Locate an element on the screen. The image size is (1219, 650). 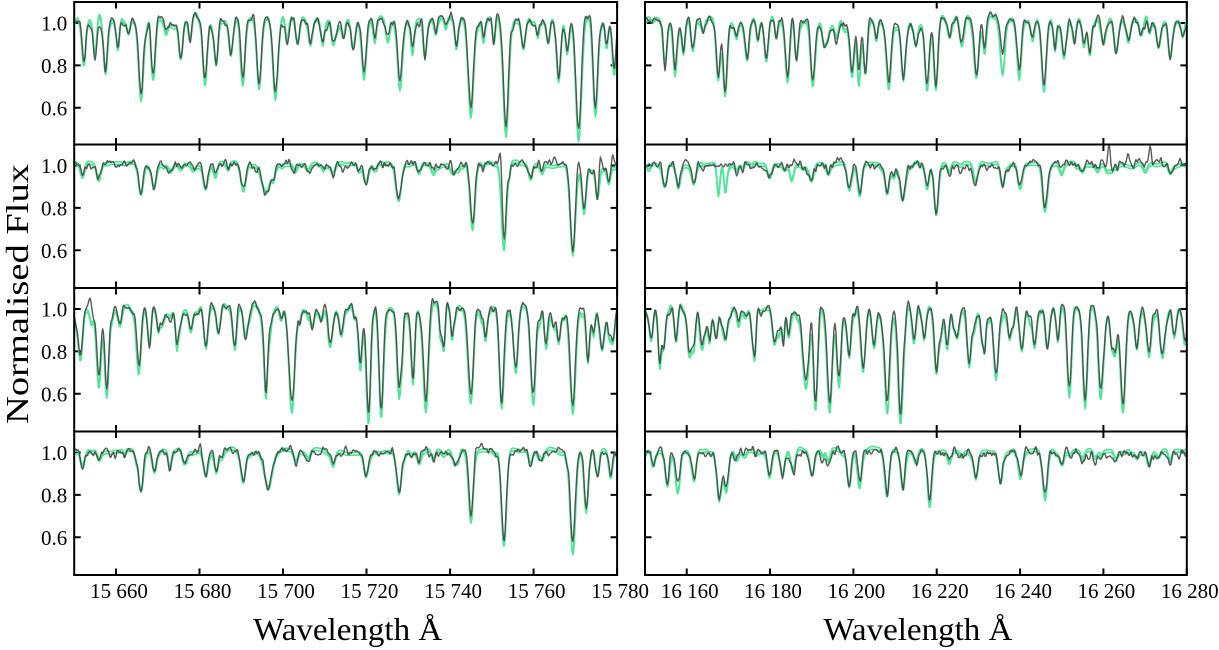
svg-text: 15 740 is located at coordinates (453, 591).